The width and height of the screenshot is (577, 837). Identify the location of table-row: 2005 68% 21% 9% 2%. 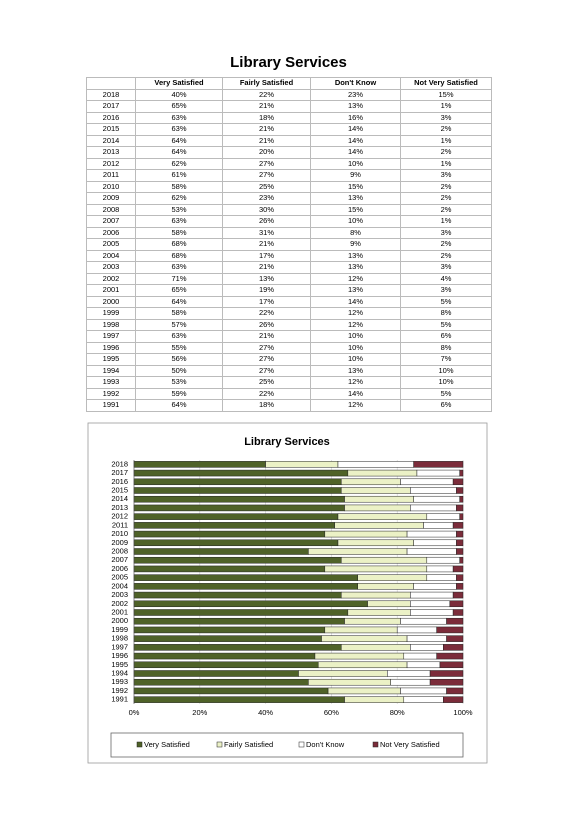
(289, 244).